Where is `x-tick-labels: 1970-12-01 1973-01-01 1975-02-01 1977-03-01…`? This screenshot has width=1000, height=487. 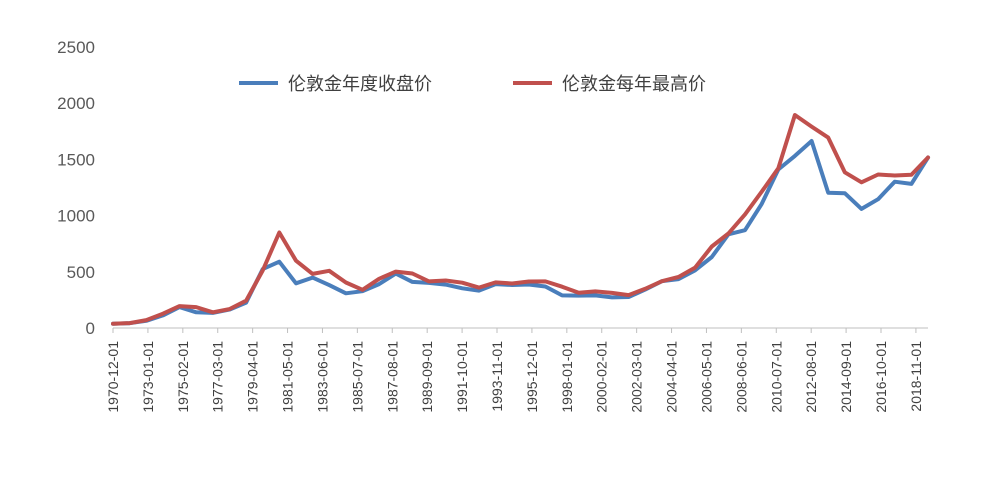 x-tick-labels: 1970-12-01 1973-01-01 1975-02-01 1977-03-01… is located at coordinates (514, 377).